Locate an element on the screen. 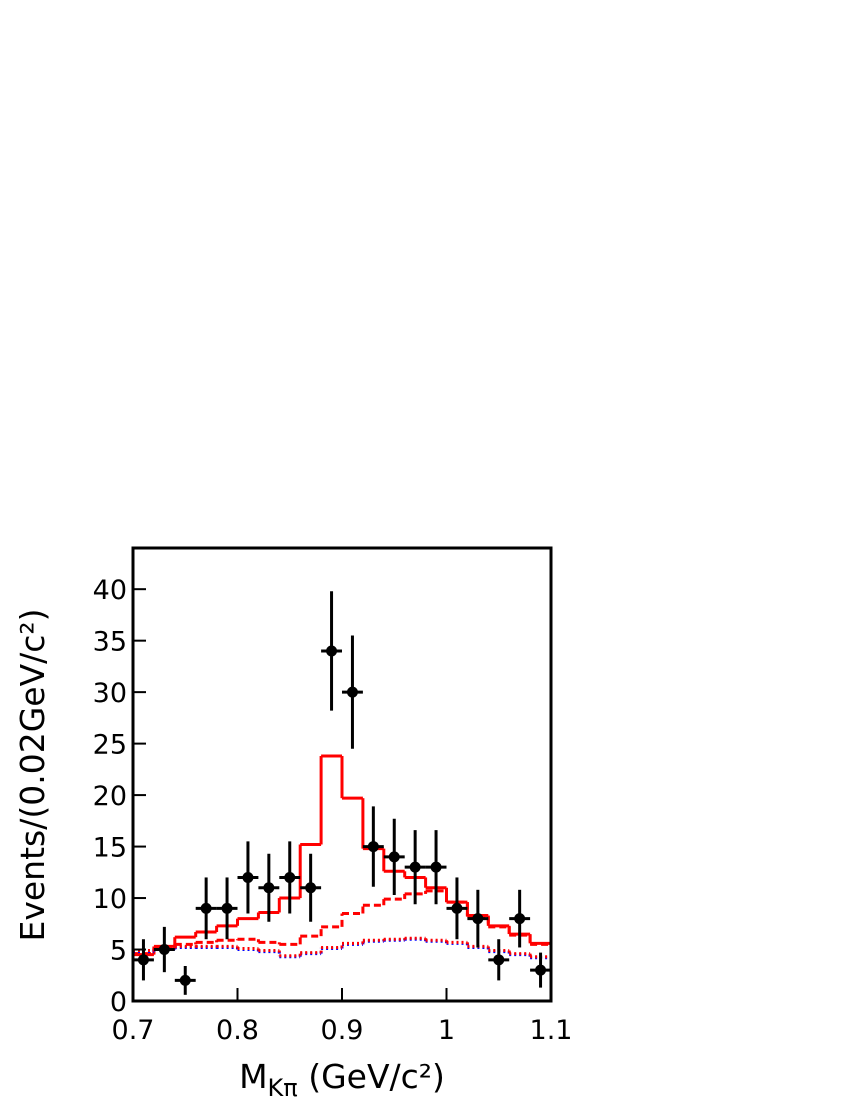 The width and height of the screenshot is (850, 1100). x-tick-label: 0.8 is located at coordinates (237, 1030).